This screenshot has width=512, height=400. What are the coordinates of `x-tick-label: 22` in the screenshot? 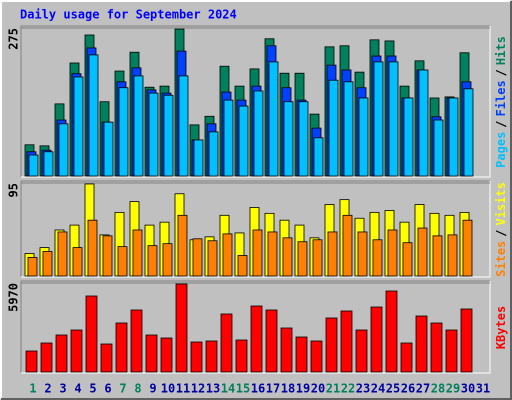 It's located at (348, 389).